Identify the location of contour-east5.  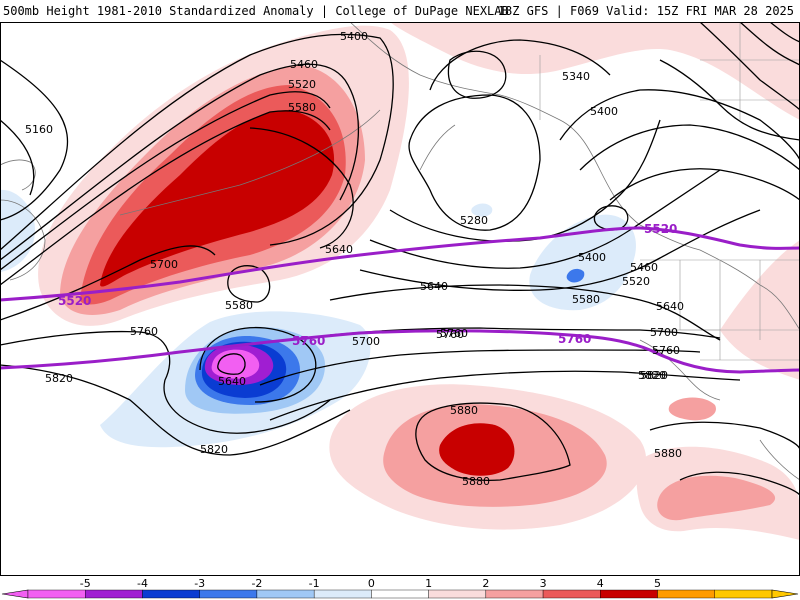
(689, 147).